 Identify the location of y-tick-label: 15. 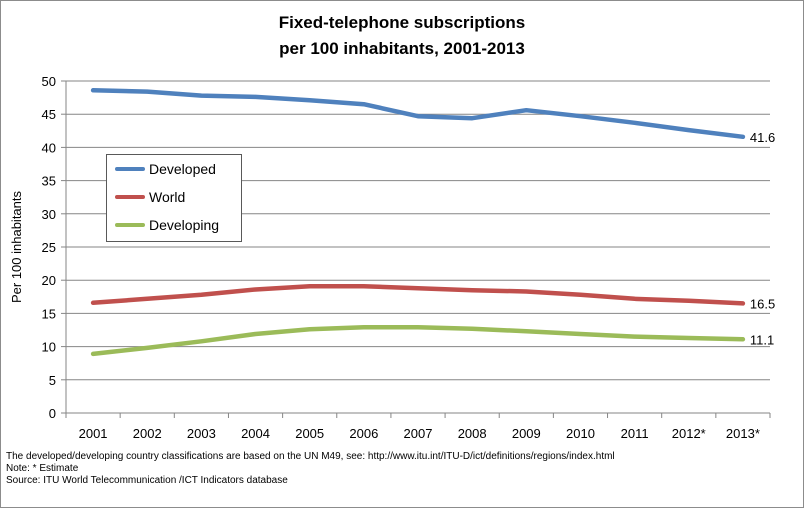
(49, 313).